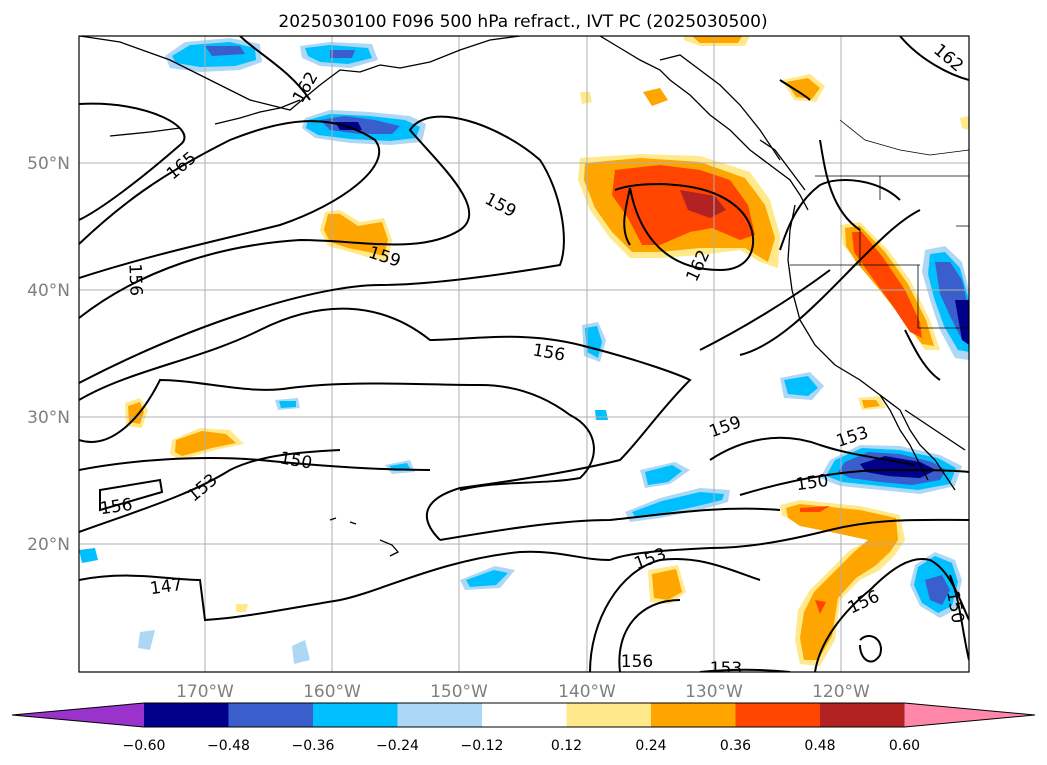 This screenshot has width=1047, height=765. I want to click on lon-label-150w: 150°W, so click(459, 692).